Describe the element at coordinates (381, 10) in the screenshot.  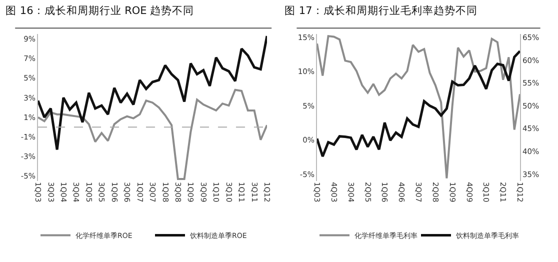
I see `chart-title: 图 17：成长和周期行业毛利率趋势不同` at that location.